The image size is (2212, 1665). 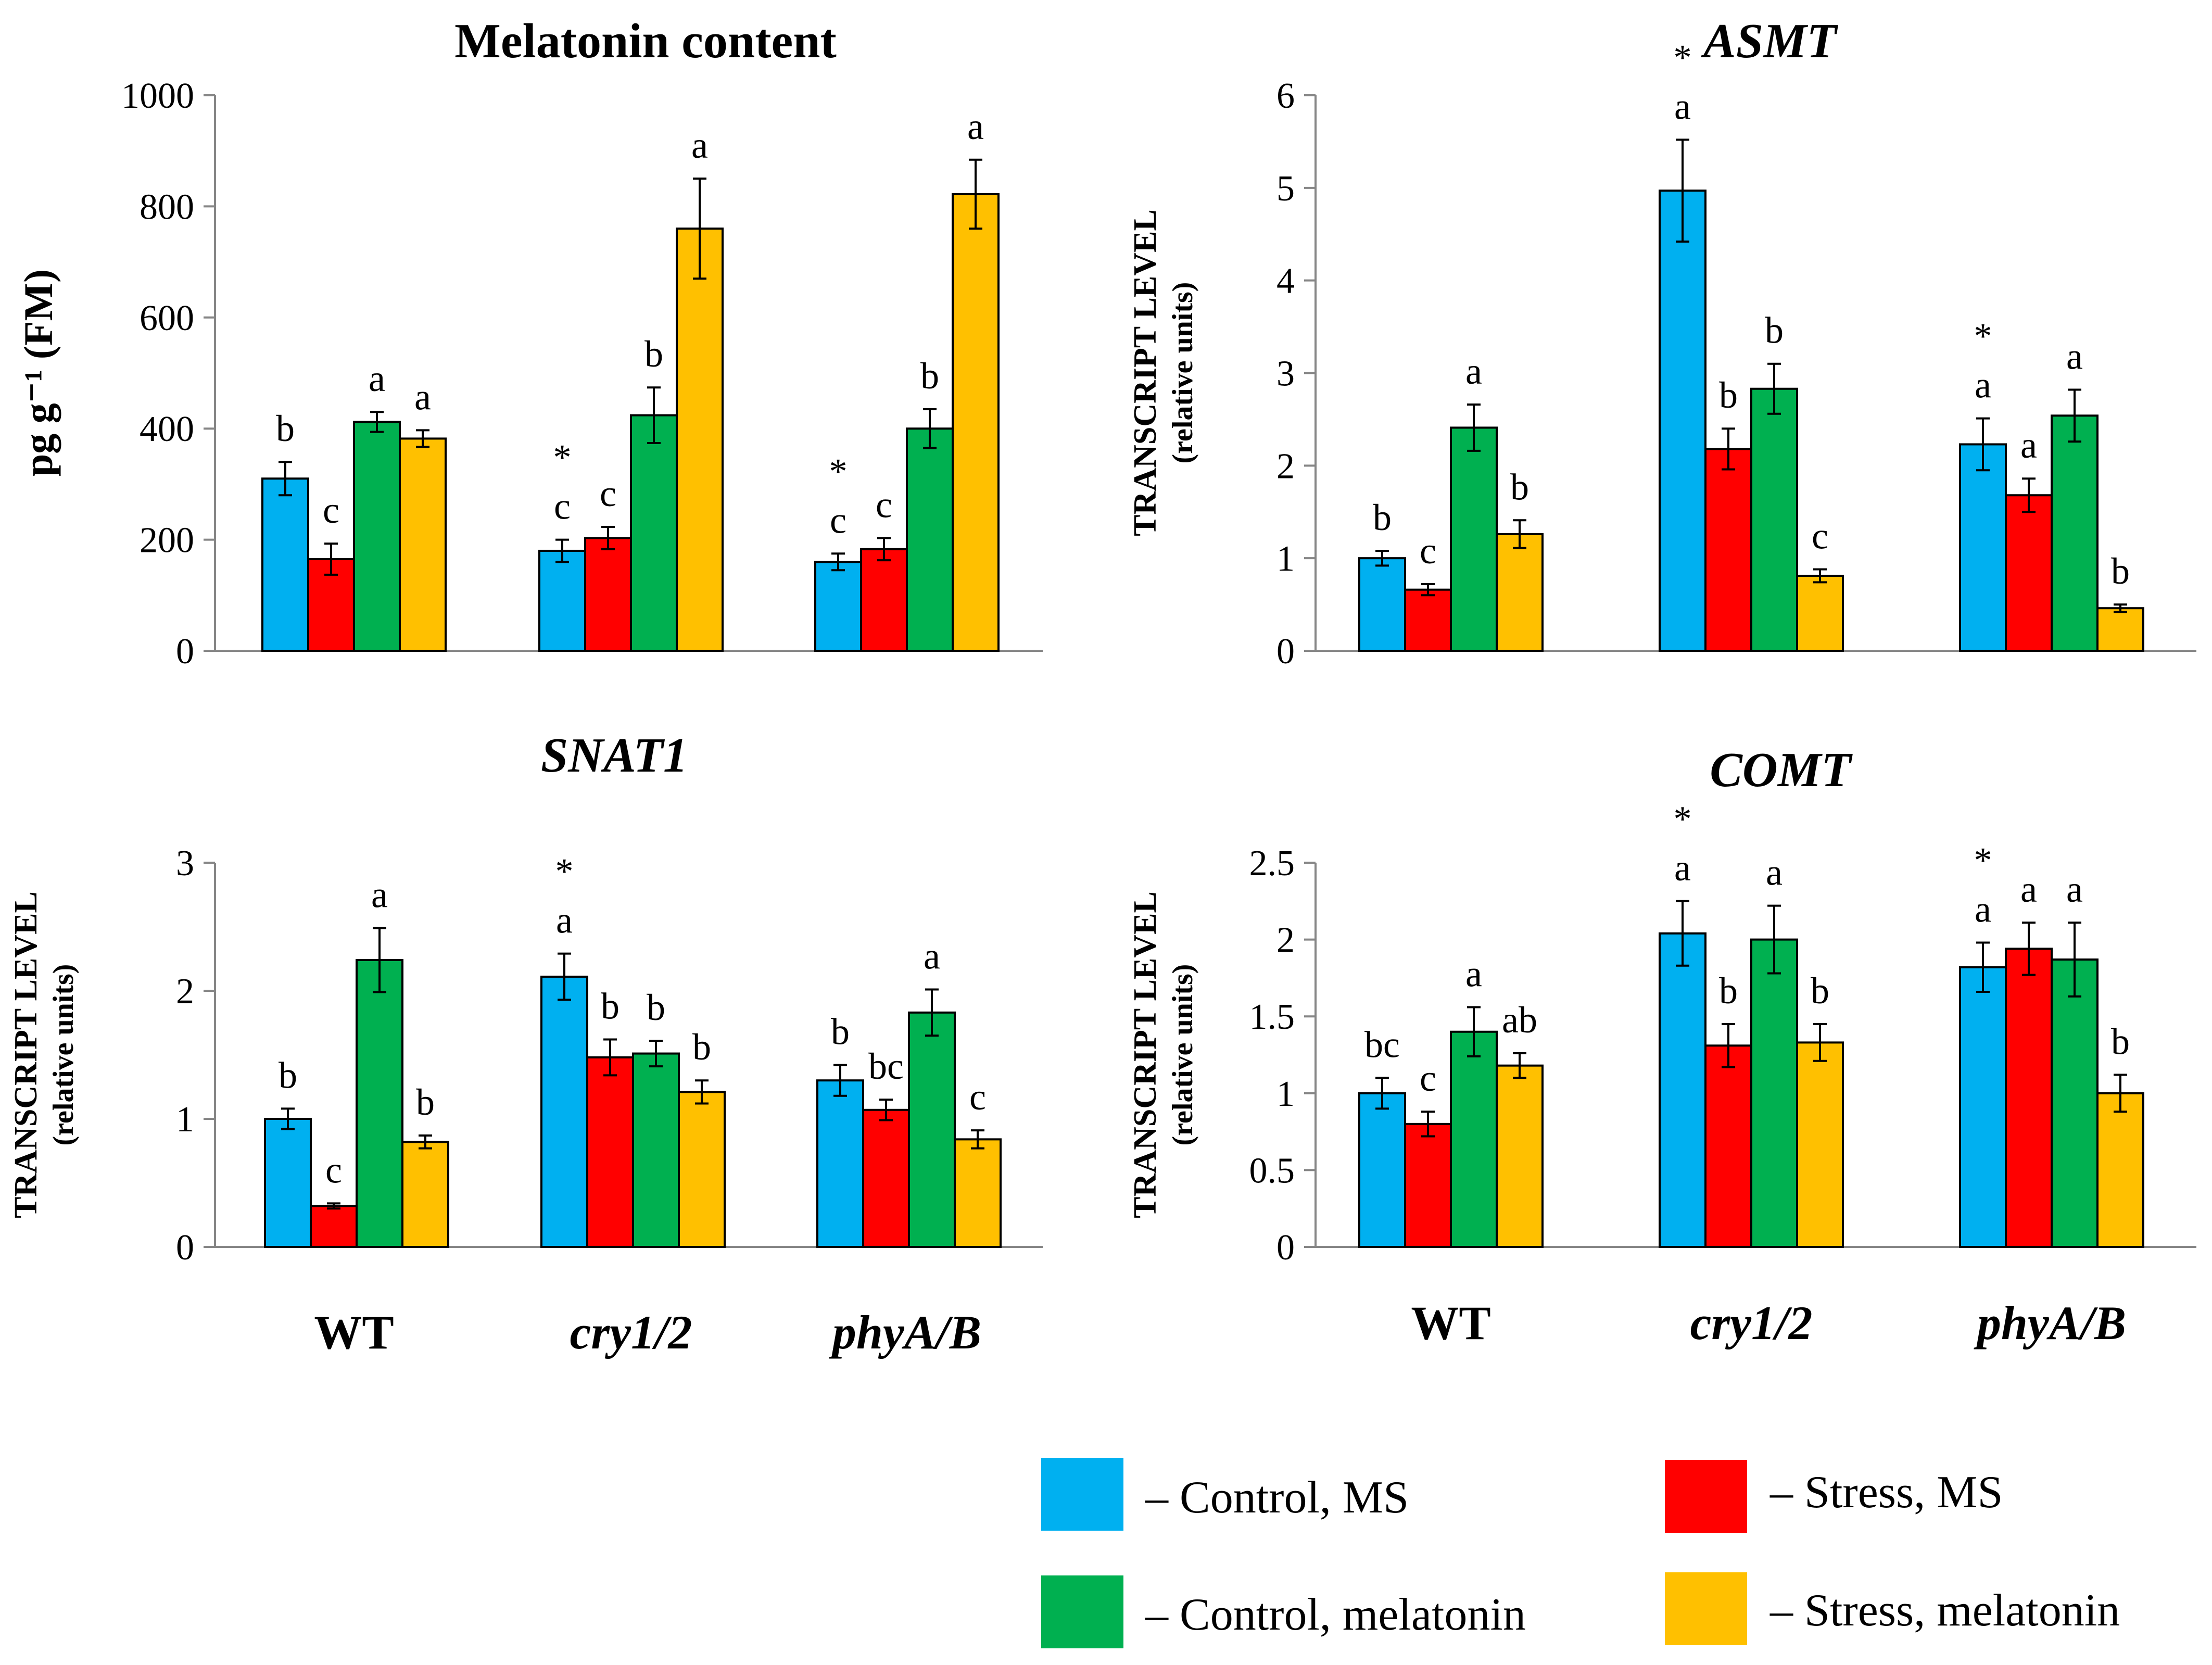 What do you see at coordinates (1781, 770) in the screenshot?
I see `chart-title: COMT` at bounding box center [1781, 770].